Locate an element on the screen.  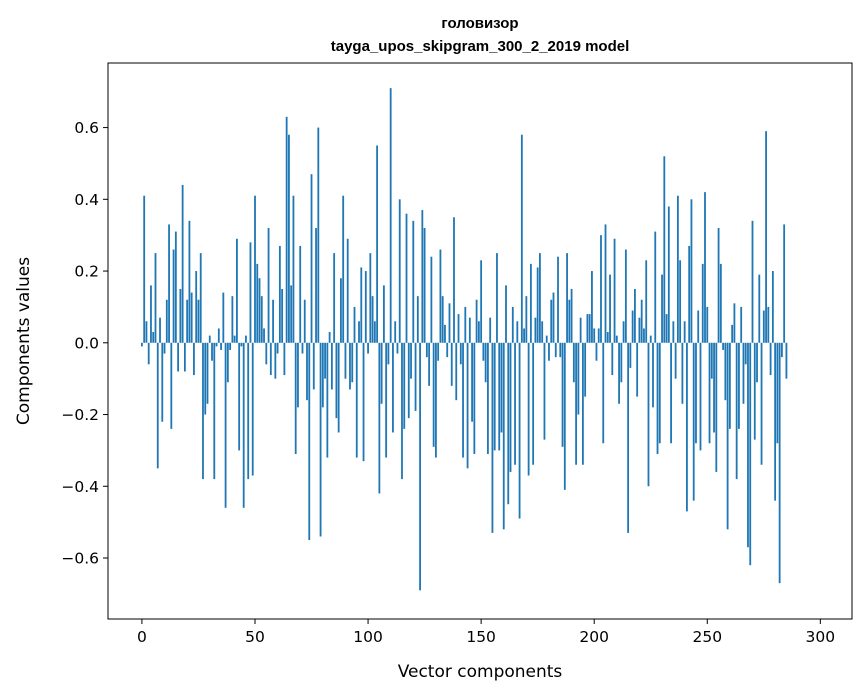
x-tick-label: 250 is located at coordinates (707, 637).